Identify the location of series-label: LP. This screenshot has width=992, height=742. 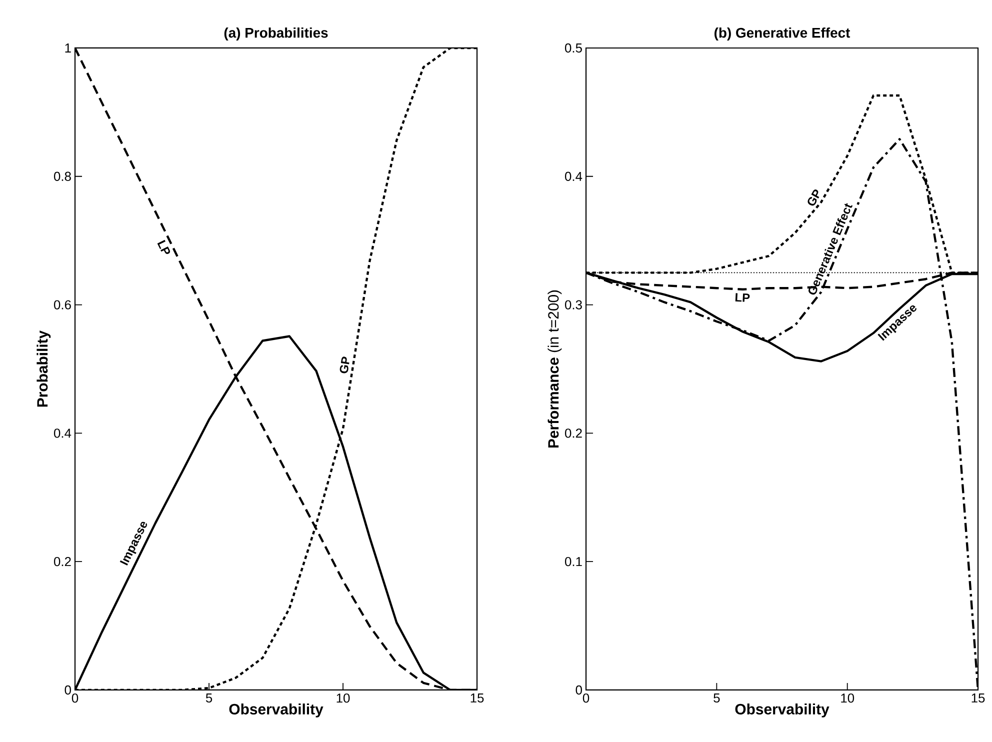
(742, 297).